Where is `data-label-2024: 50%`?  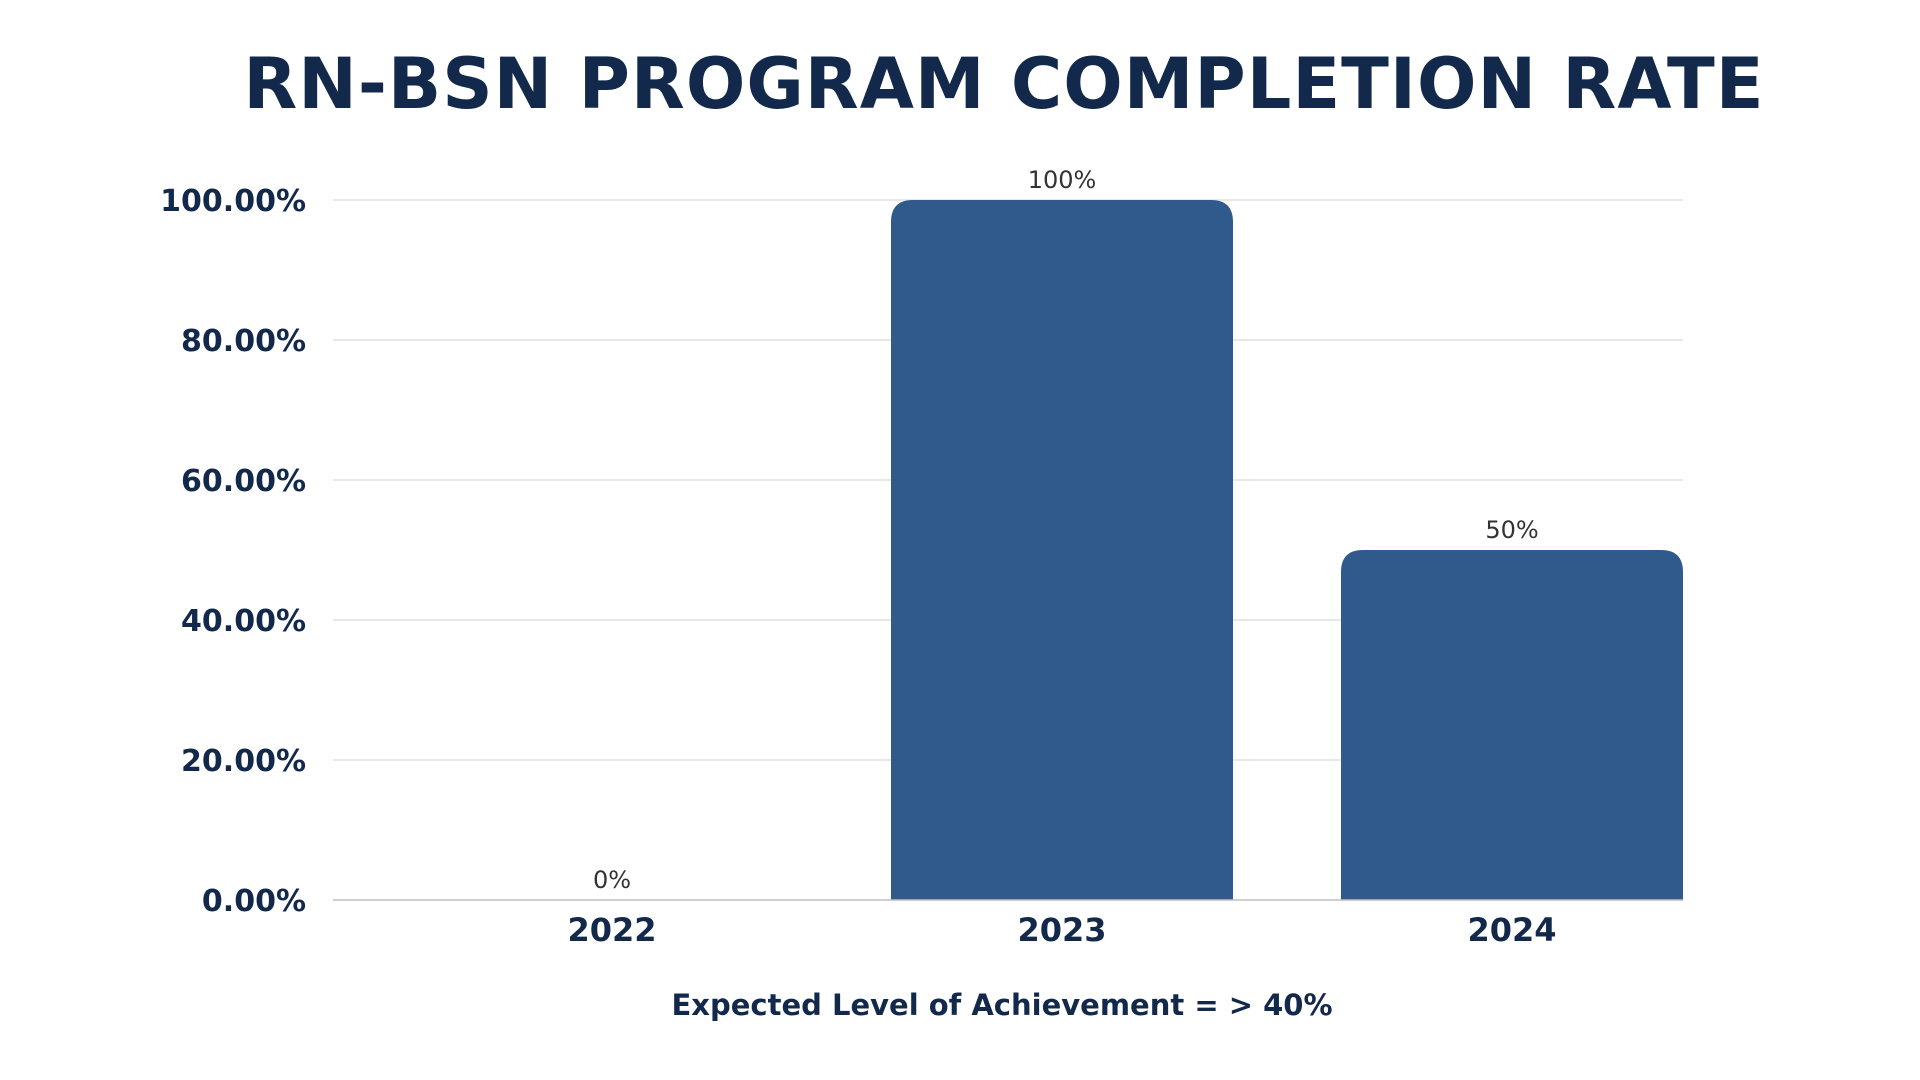 data-label-2024: 50% is located at coordinates (1511, 530).